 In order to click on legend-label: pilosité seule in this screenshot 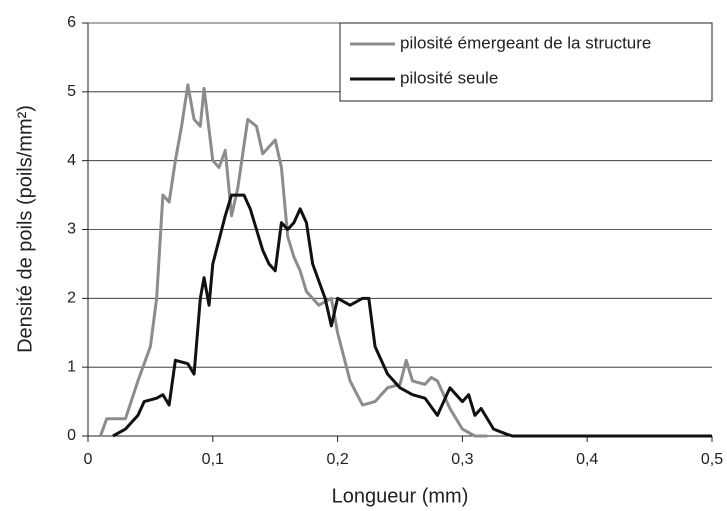, I will do `click(449, 77)`.